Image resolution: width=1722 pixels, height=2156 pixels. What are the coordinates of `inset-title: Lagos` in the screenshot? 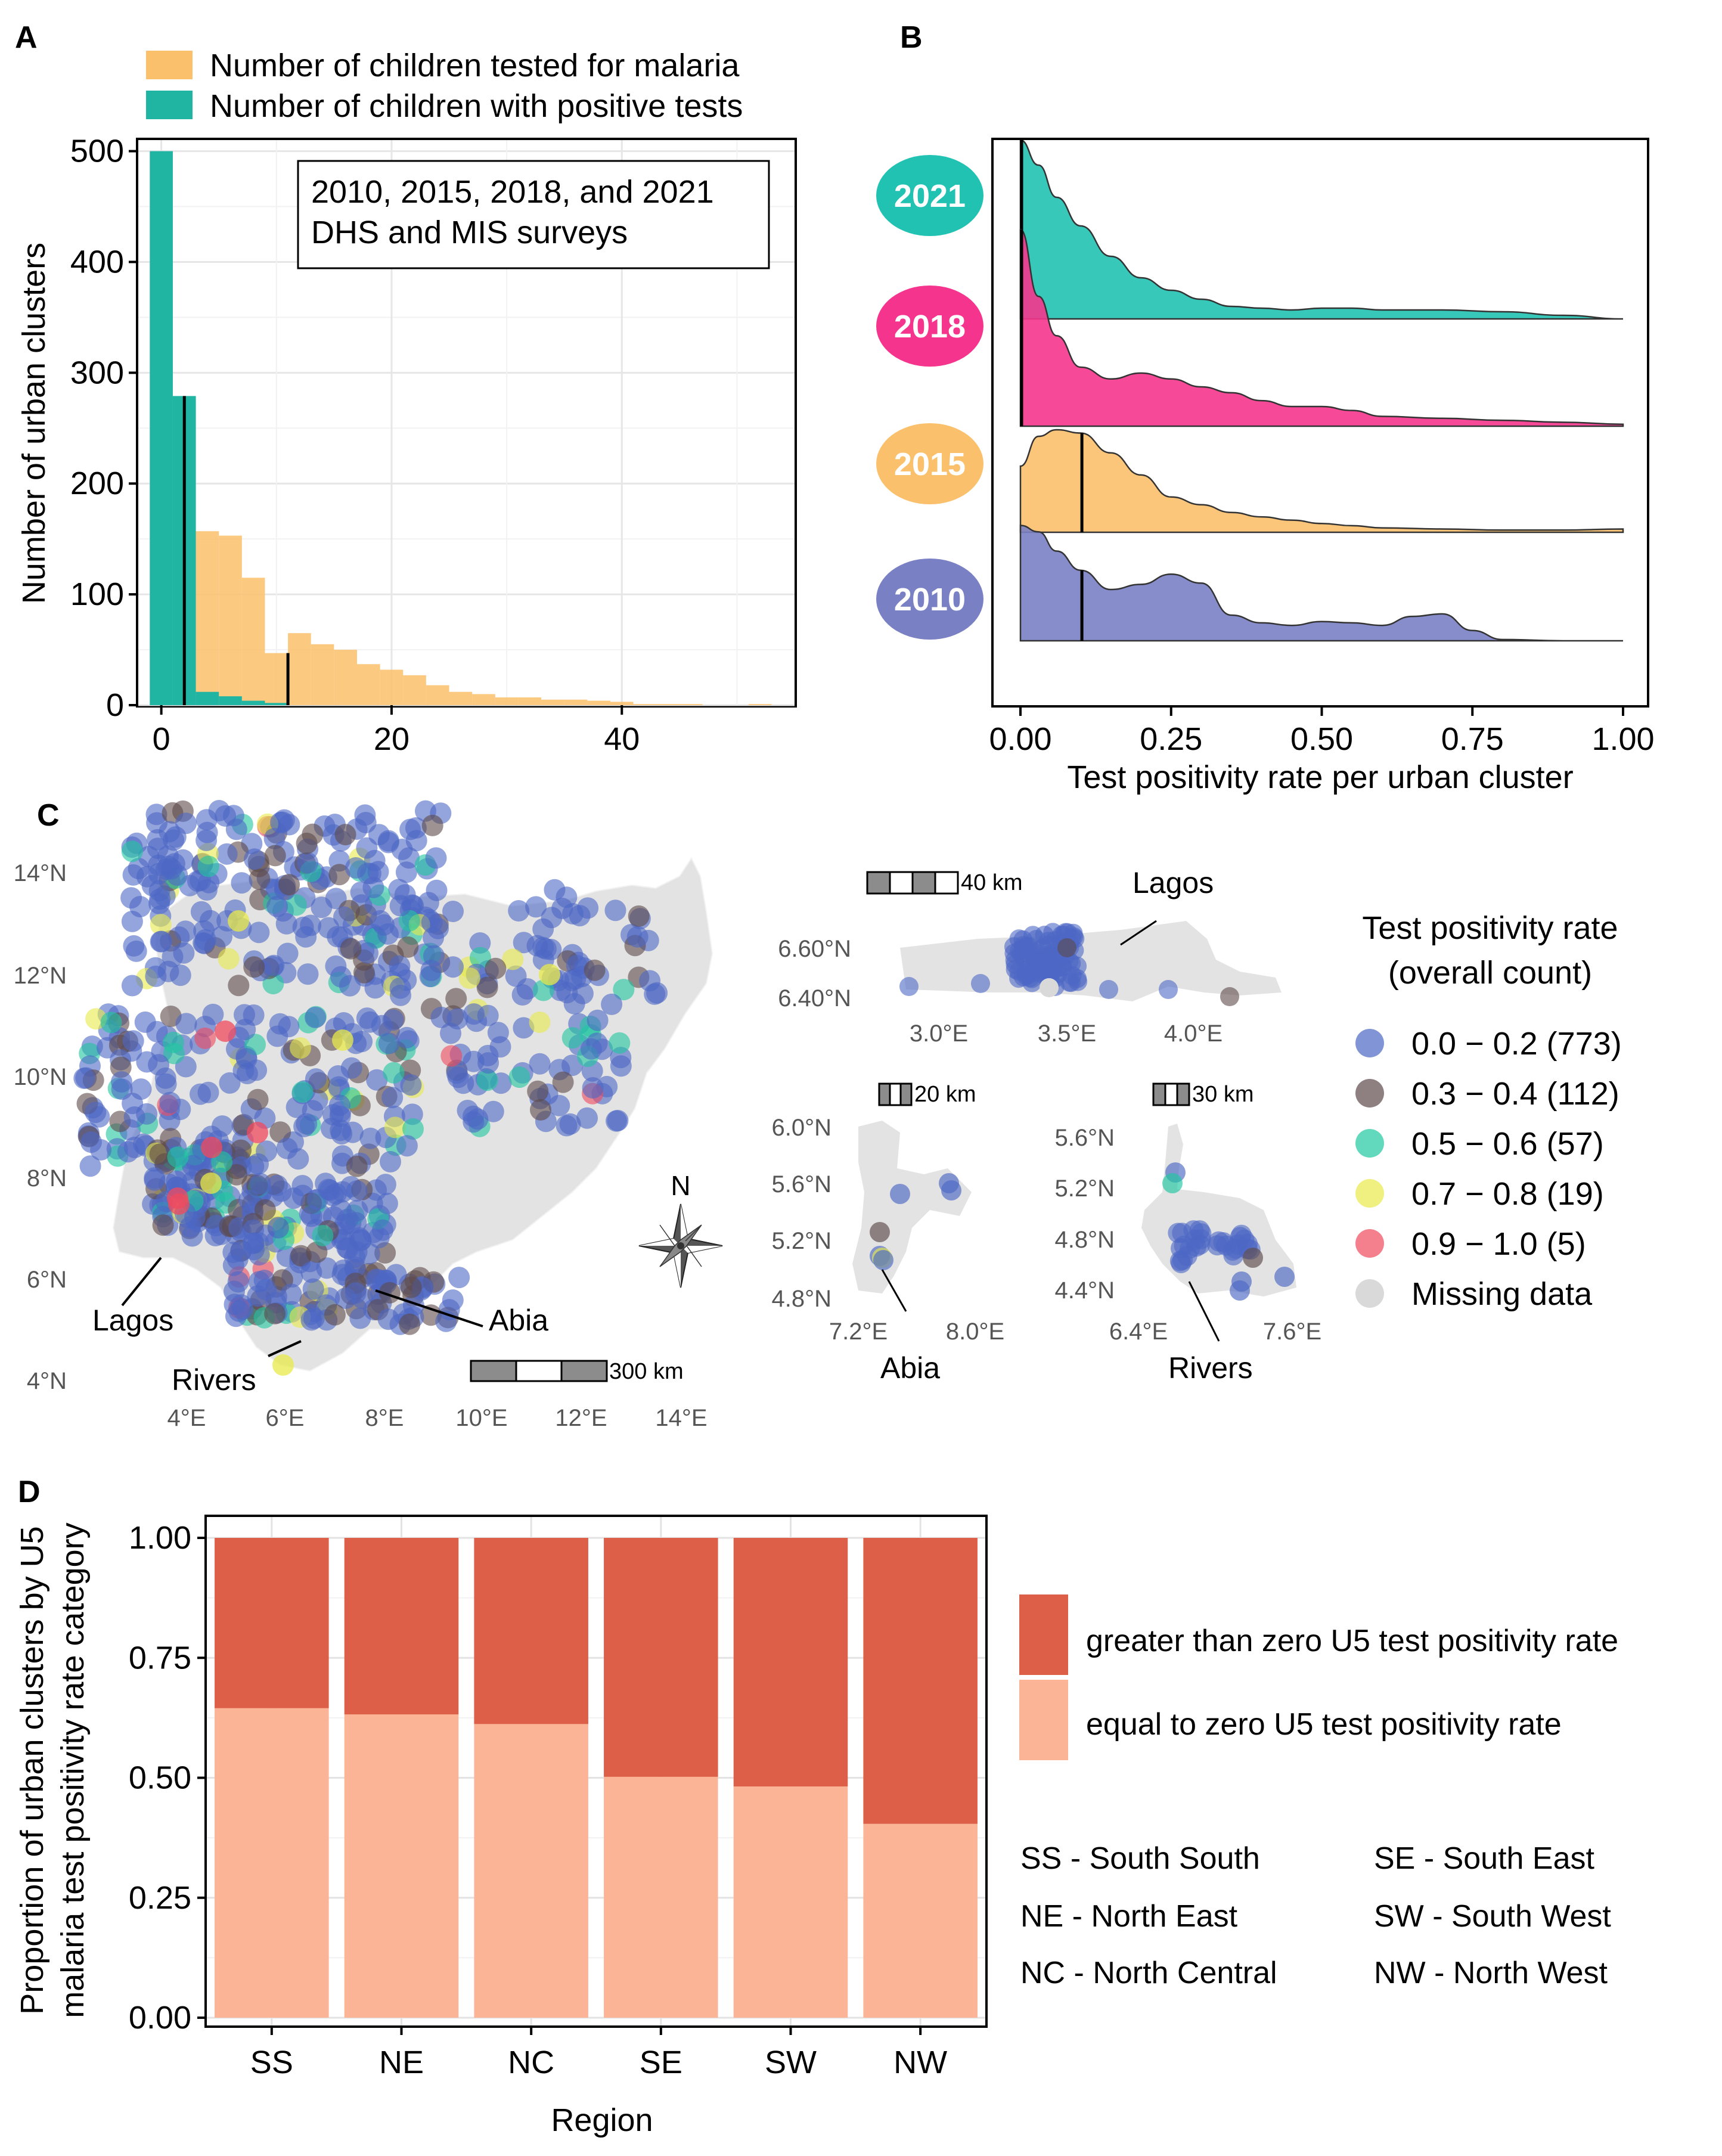 It's located at (1173, 882).